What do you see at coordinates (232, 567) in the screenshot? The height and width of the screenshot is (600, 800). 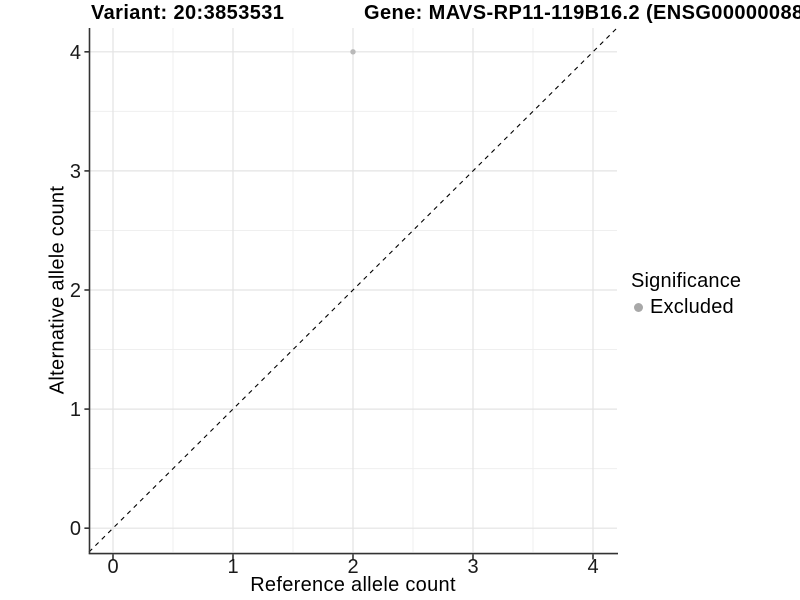 I see `x-tick-label: 1` at bounding box center [232, 567].